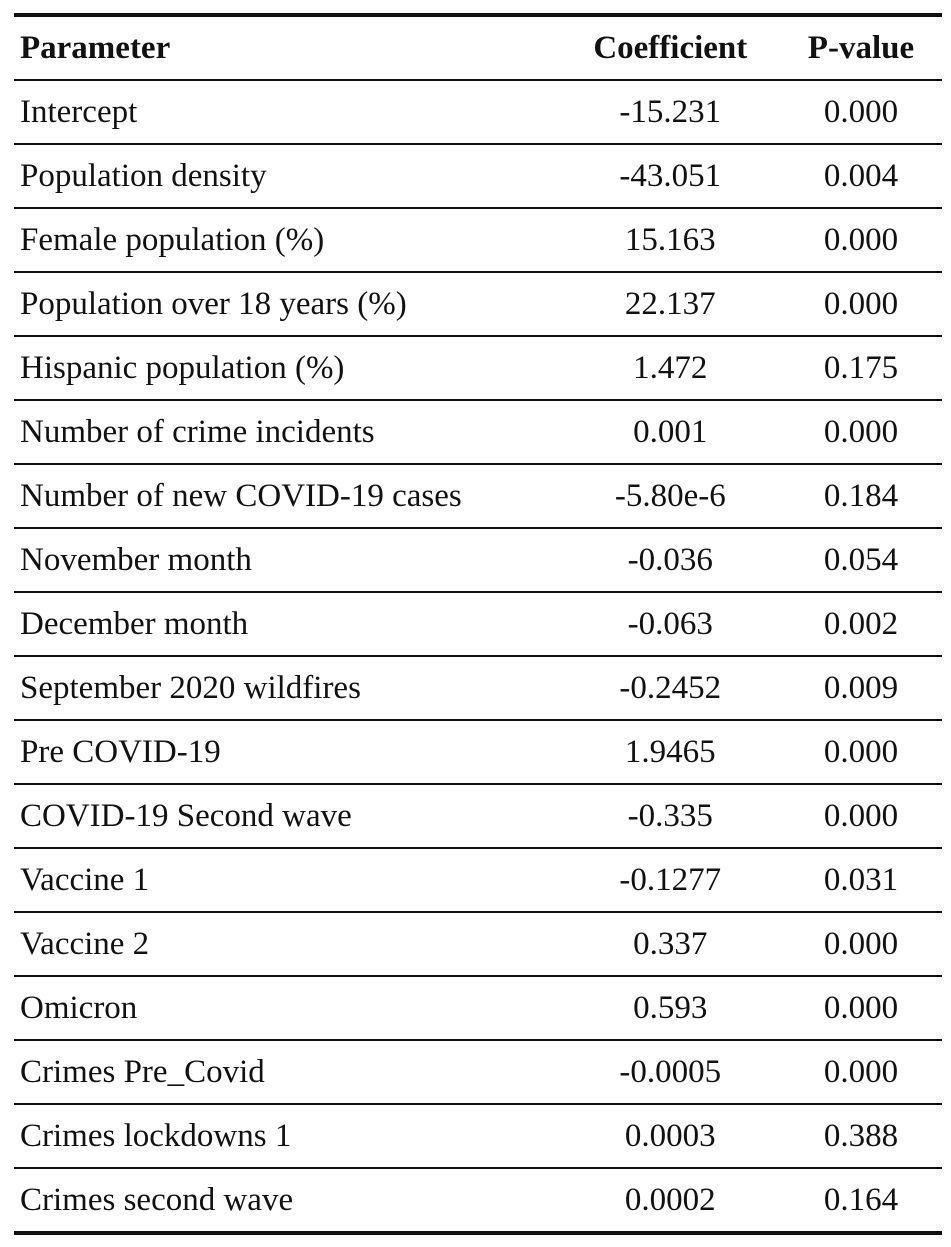  I want to click on parameter-cell: Vaccine 1, so click(85, 879).